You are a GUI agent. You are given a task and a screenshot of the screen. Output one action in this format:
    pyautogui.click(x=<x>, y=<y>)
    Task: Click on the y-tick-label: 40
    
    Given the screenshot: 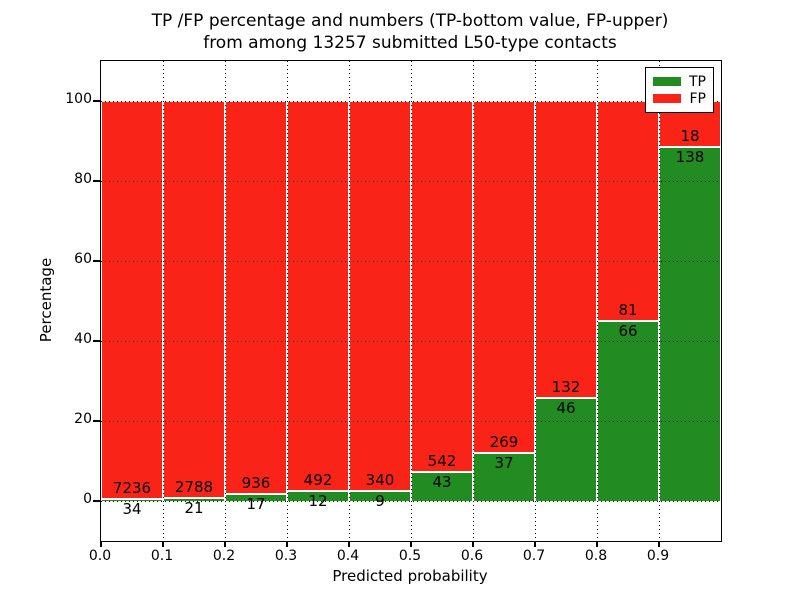 What is the action you would take?
    pyautogui.click(x=83, y=339)
    